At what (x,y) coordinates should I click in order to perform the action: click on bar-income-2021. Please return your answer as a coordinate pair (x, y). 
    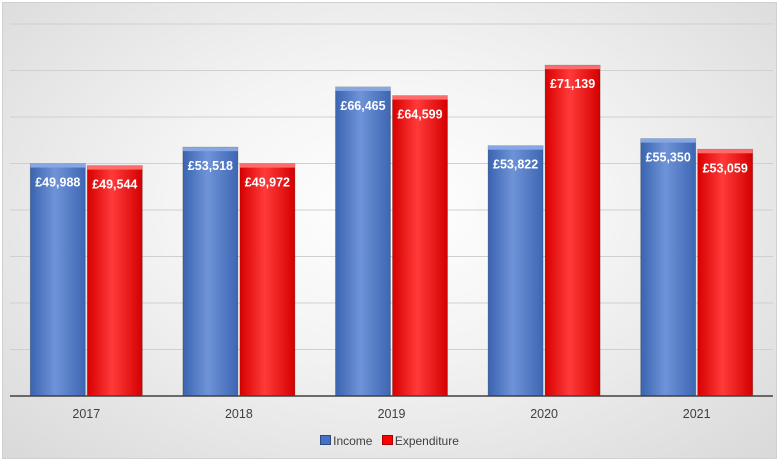
    Looking at the image, I should click on (668, 267).